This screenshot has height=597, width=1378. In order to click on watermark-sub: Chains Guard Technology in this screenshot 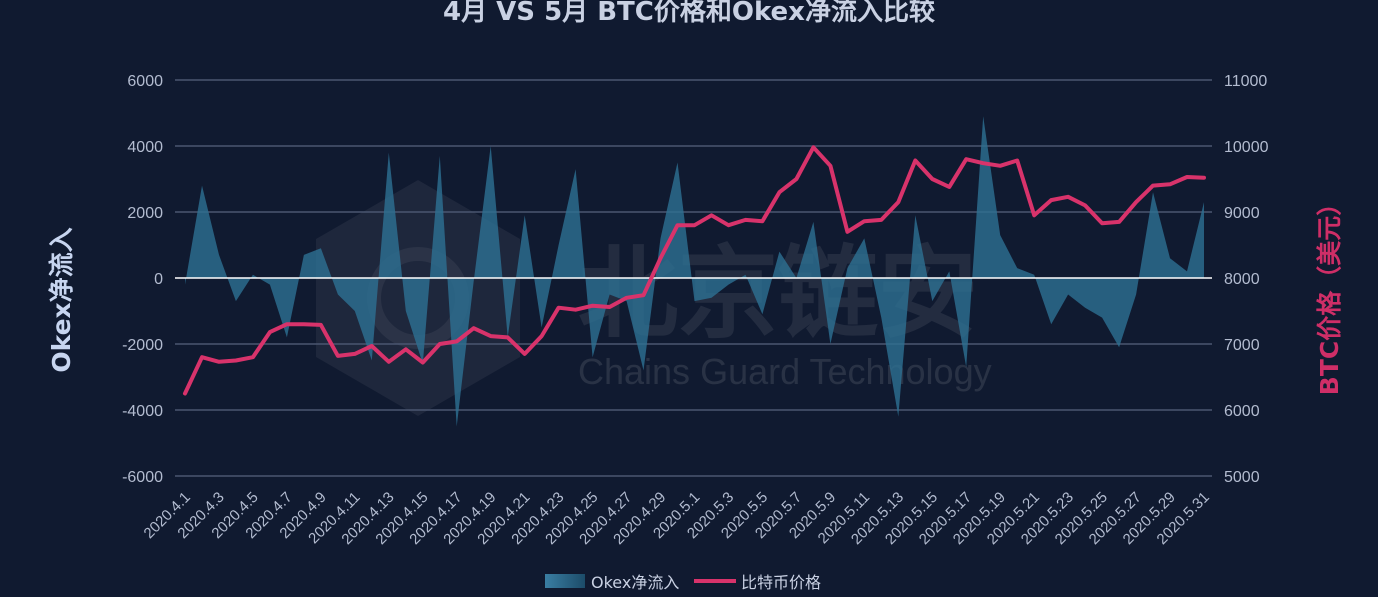, I will do `click(785, 371)`.